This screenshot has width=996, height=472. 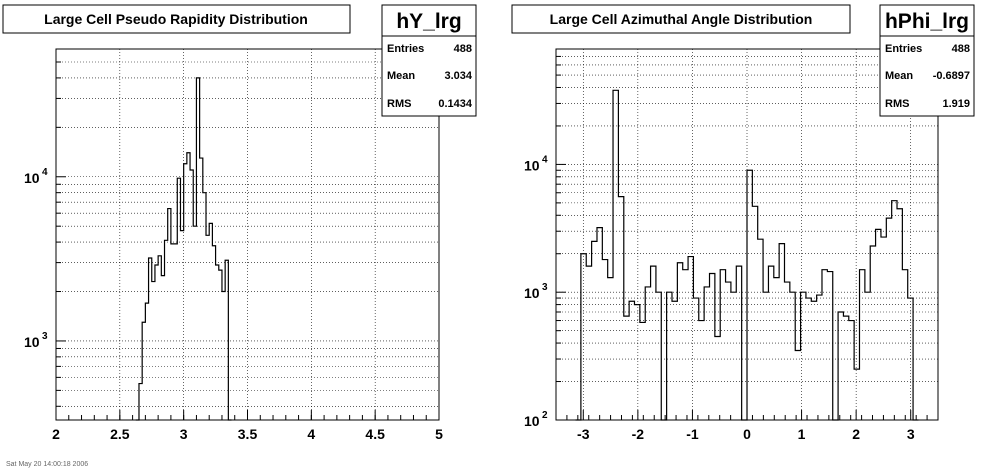 I want to click on y-tick-exponent: 2, so click(x=545, y=415).